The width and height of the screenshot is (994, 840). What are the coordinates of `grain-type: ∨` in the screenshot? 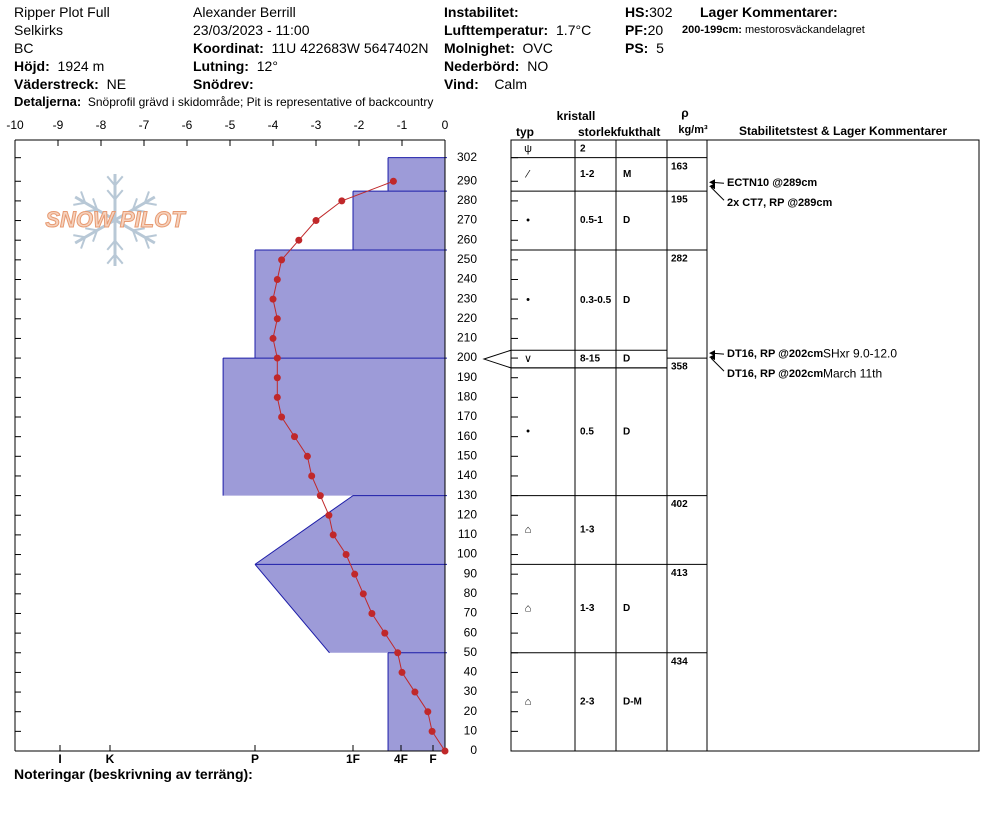 It's located at (528, 359).